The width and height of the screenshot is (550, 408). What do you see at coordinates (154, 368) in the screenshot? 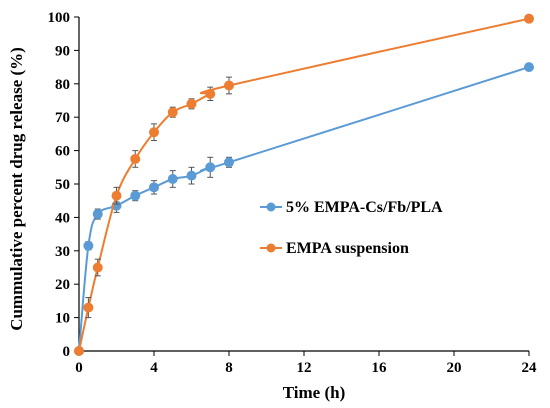
I see `x-tick-label: 4` at bounding box center [154, 368].